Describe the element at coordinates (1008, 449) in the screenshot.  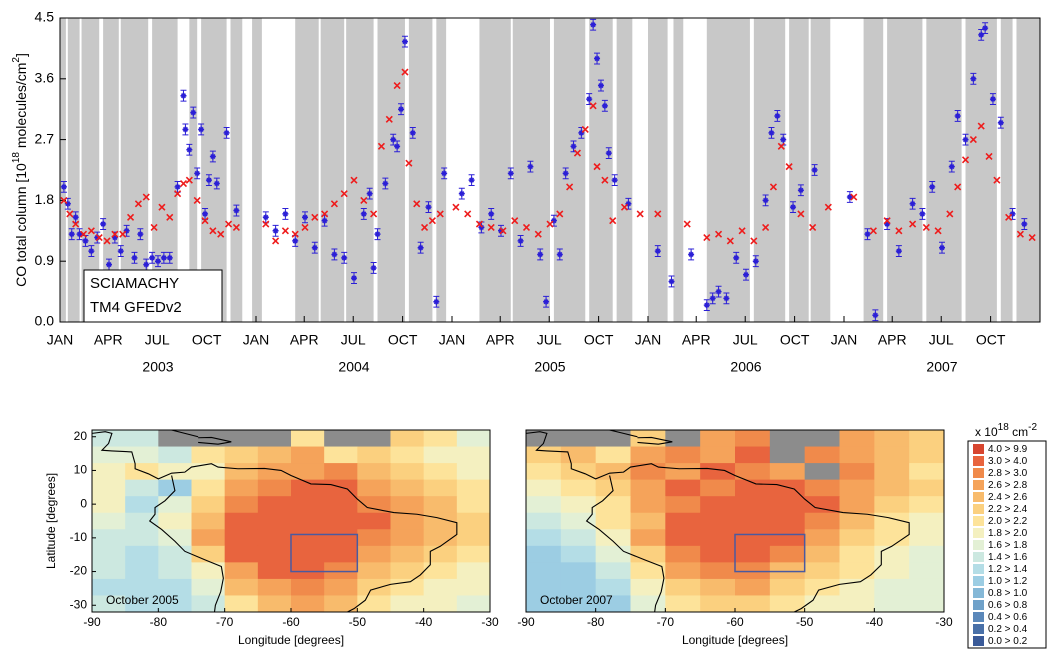
I see `legend-label: 4.0 > 9.9` at that location.